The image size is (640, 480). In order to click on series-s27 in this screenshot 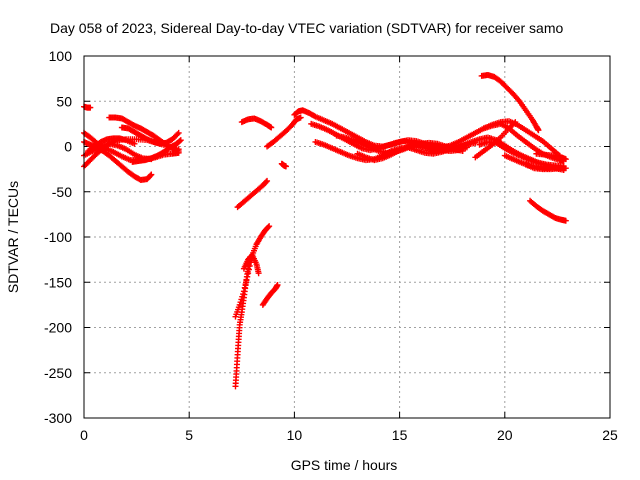, I will do `click(548, 210)`.